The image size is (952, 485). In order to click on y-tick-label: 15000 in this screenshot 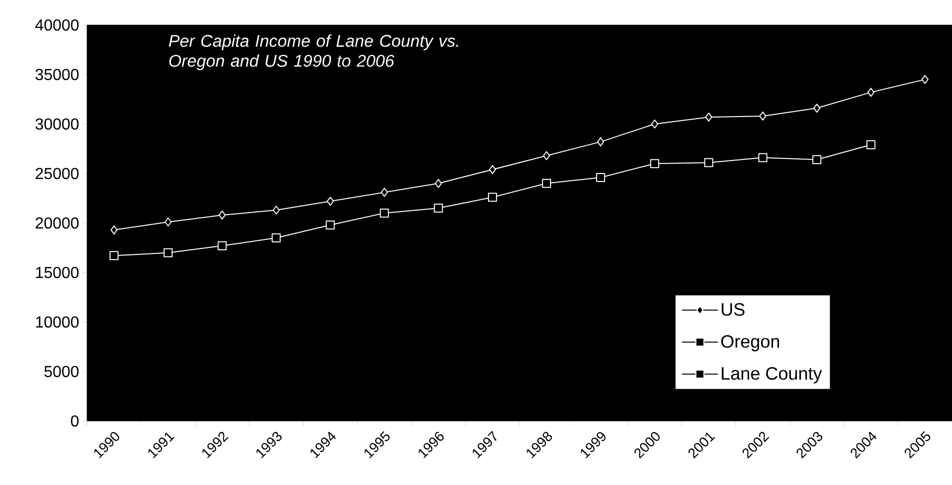, I will do `click(57, 272)`.